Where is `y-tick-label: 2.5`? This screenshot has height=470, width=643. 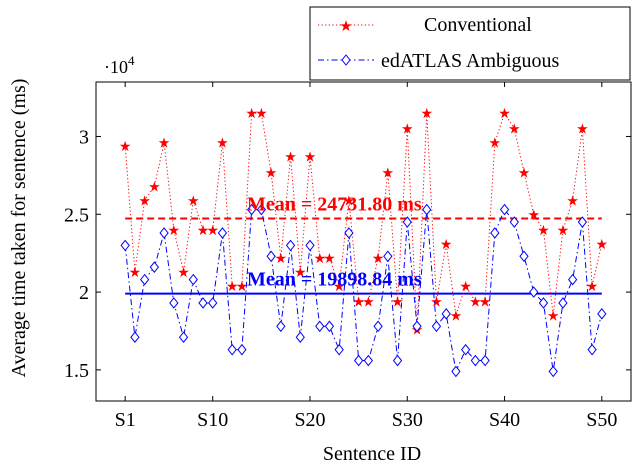 y-tick-label: 2.5 is located at coordinates (76, 215).